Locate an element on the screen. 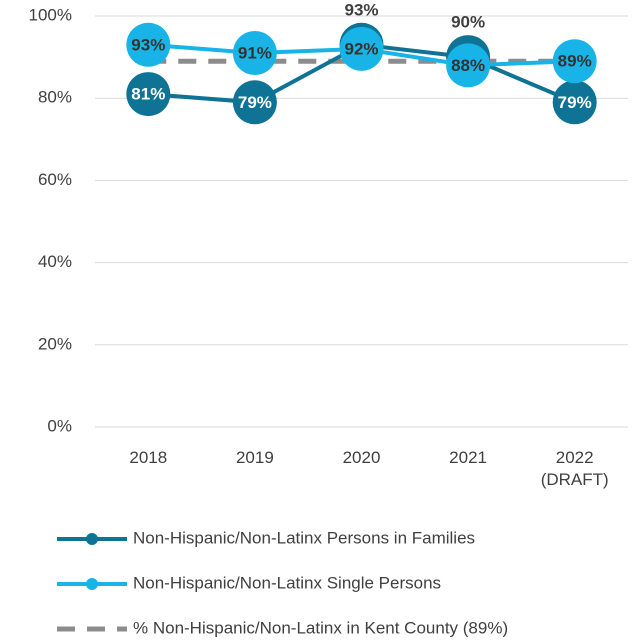 The height and width of the screenshot is (641, 632). legend-label: Non-Hispanic/Non-Latinx Single Persons is located at coordinates (287, 582).